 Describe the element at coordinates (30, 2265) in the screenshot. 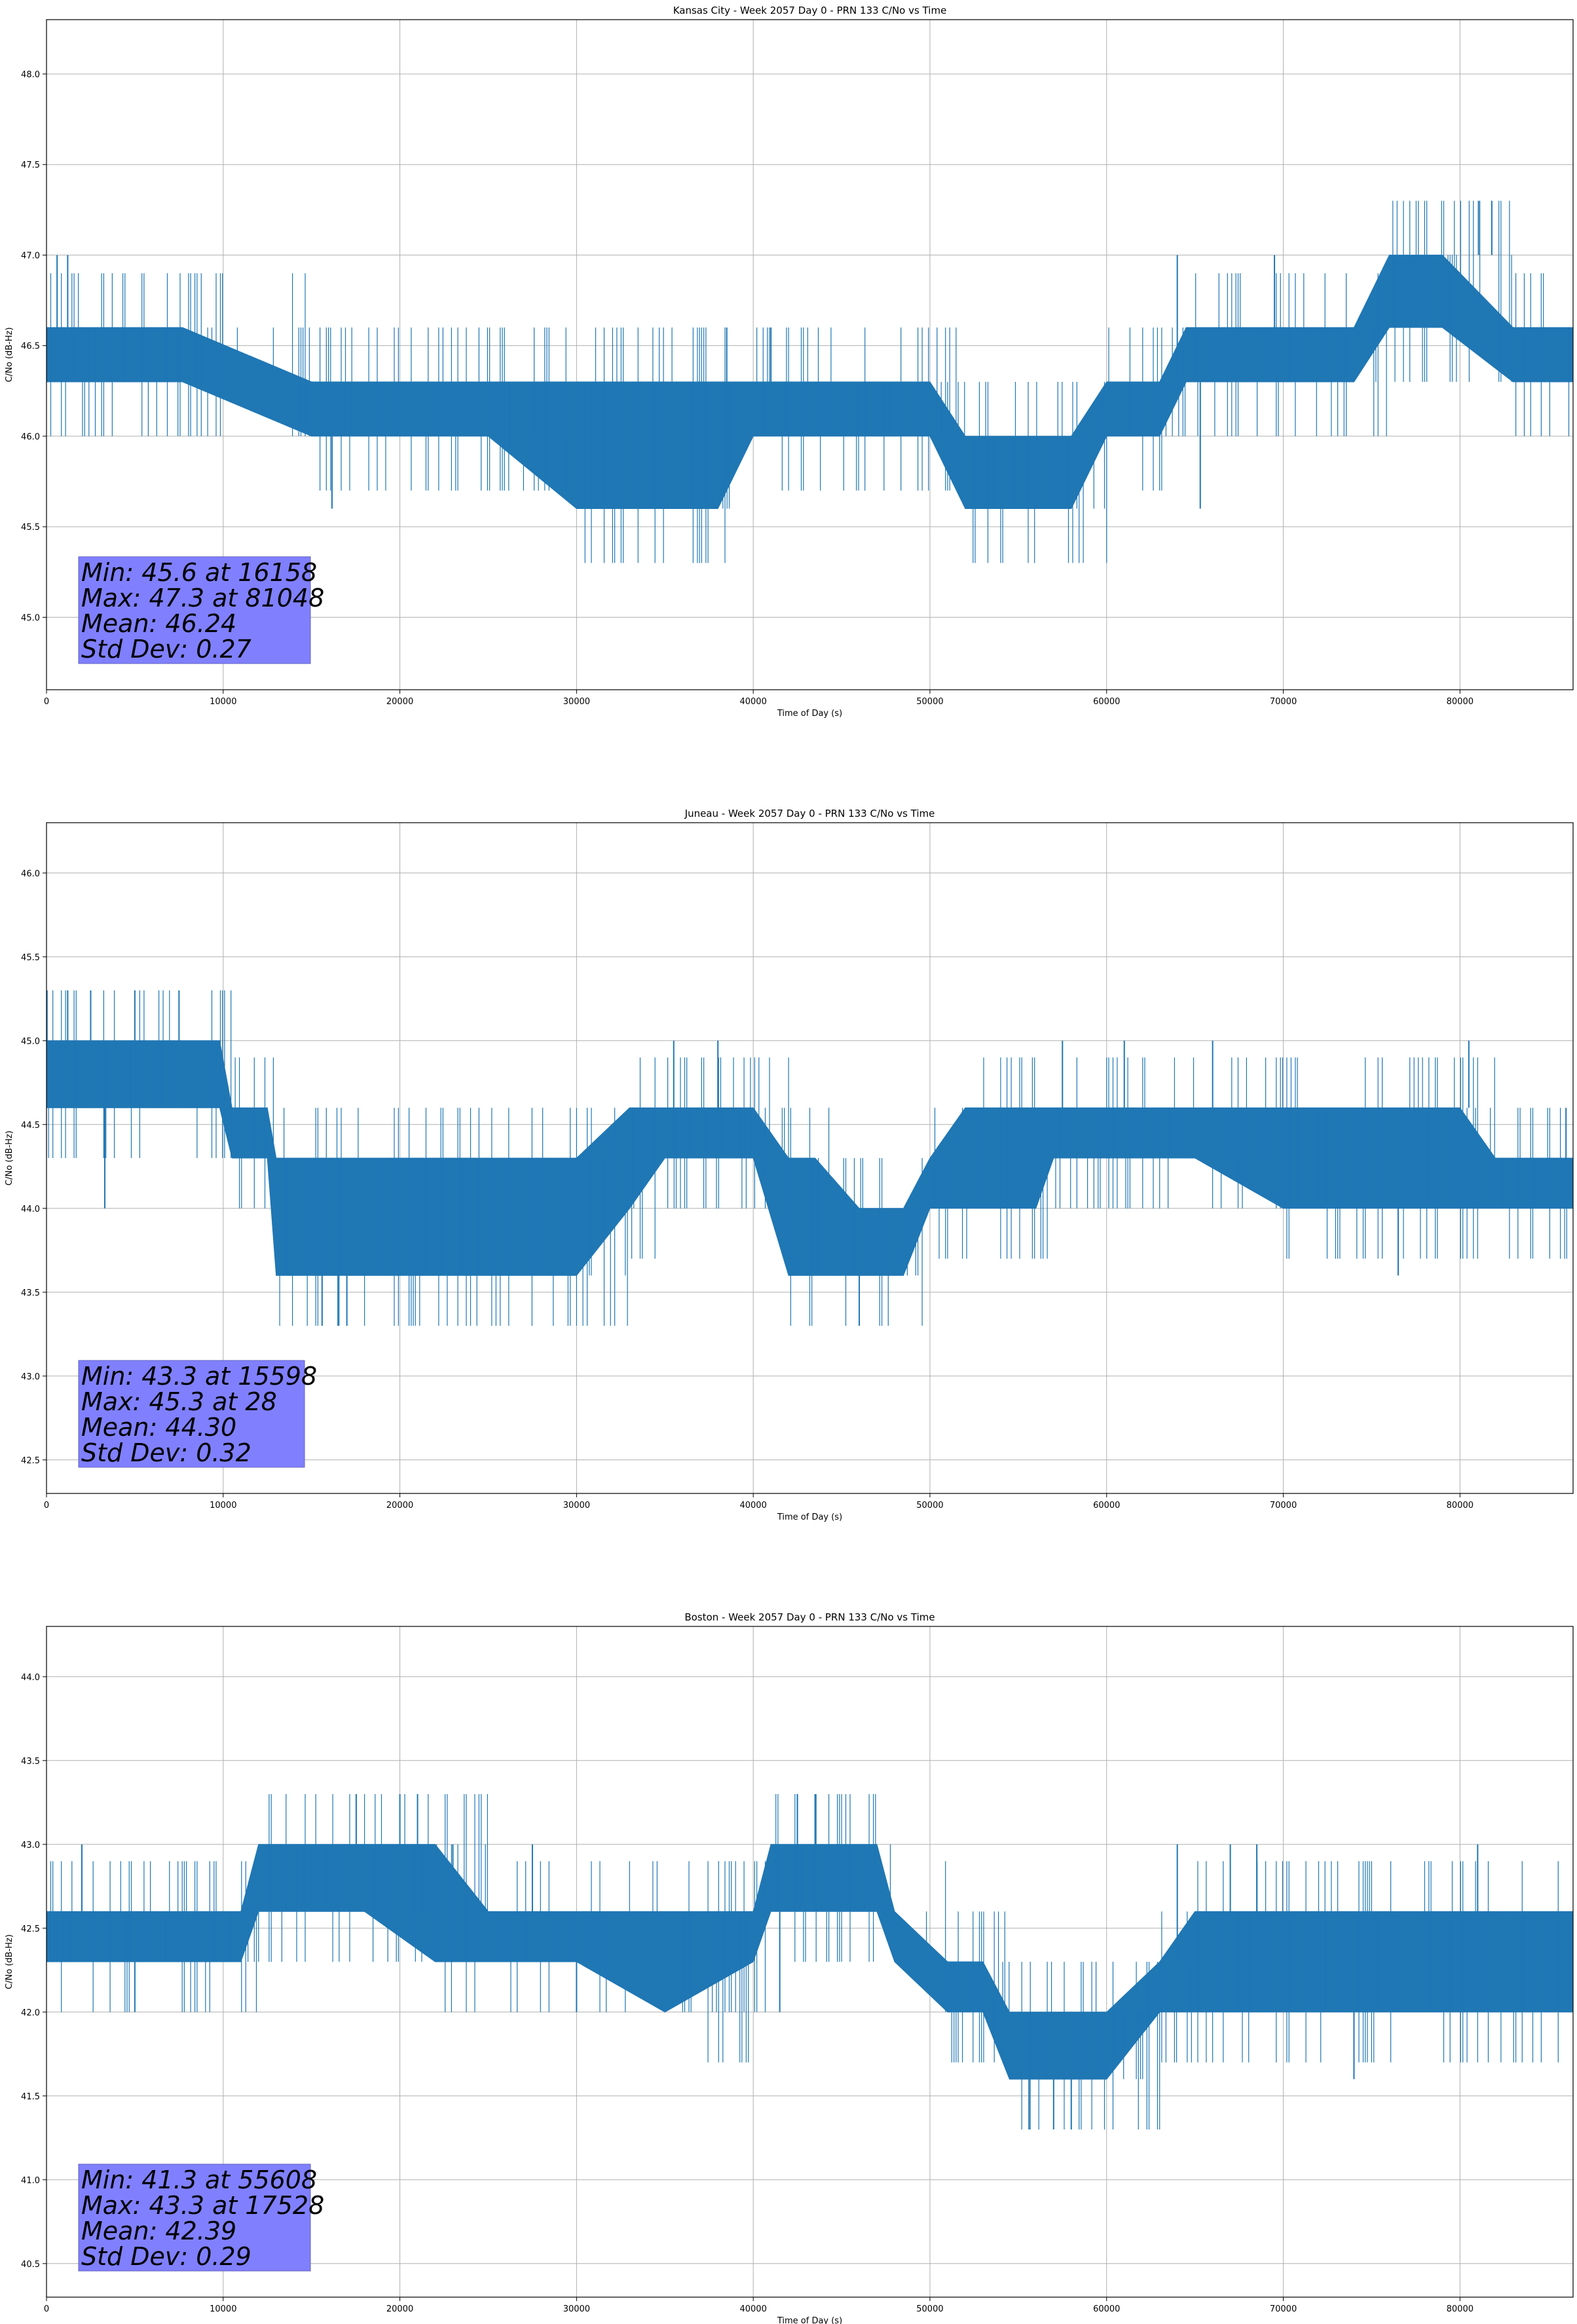

I see `y-tick-label: 40.5` at that location.